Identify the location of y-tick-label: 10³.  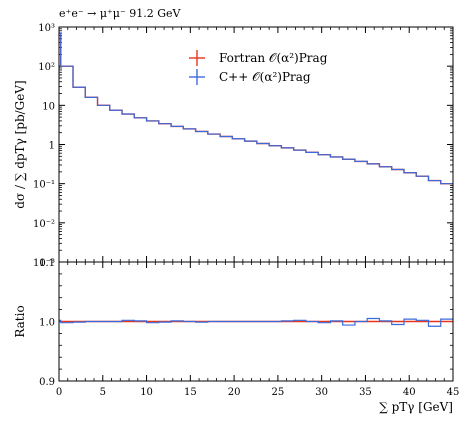
(46, 28).